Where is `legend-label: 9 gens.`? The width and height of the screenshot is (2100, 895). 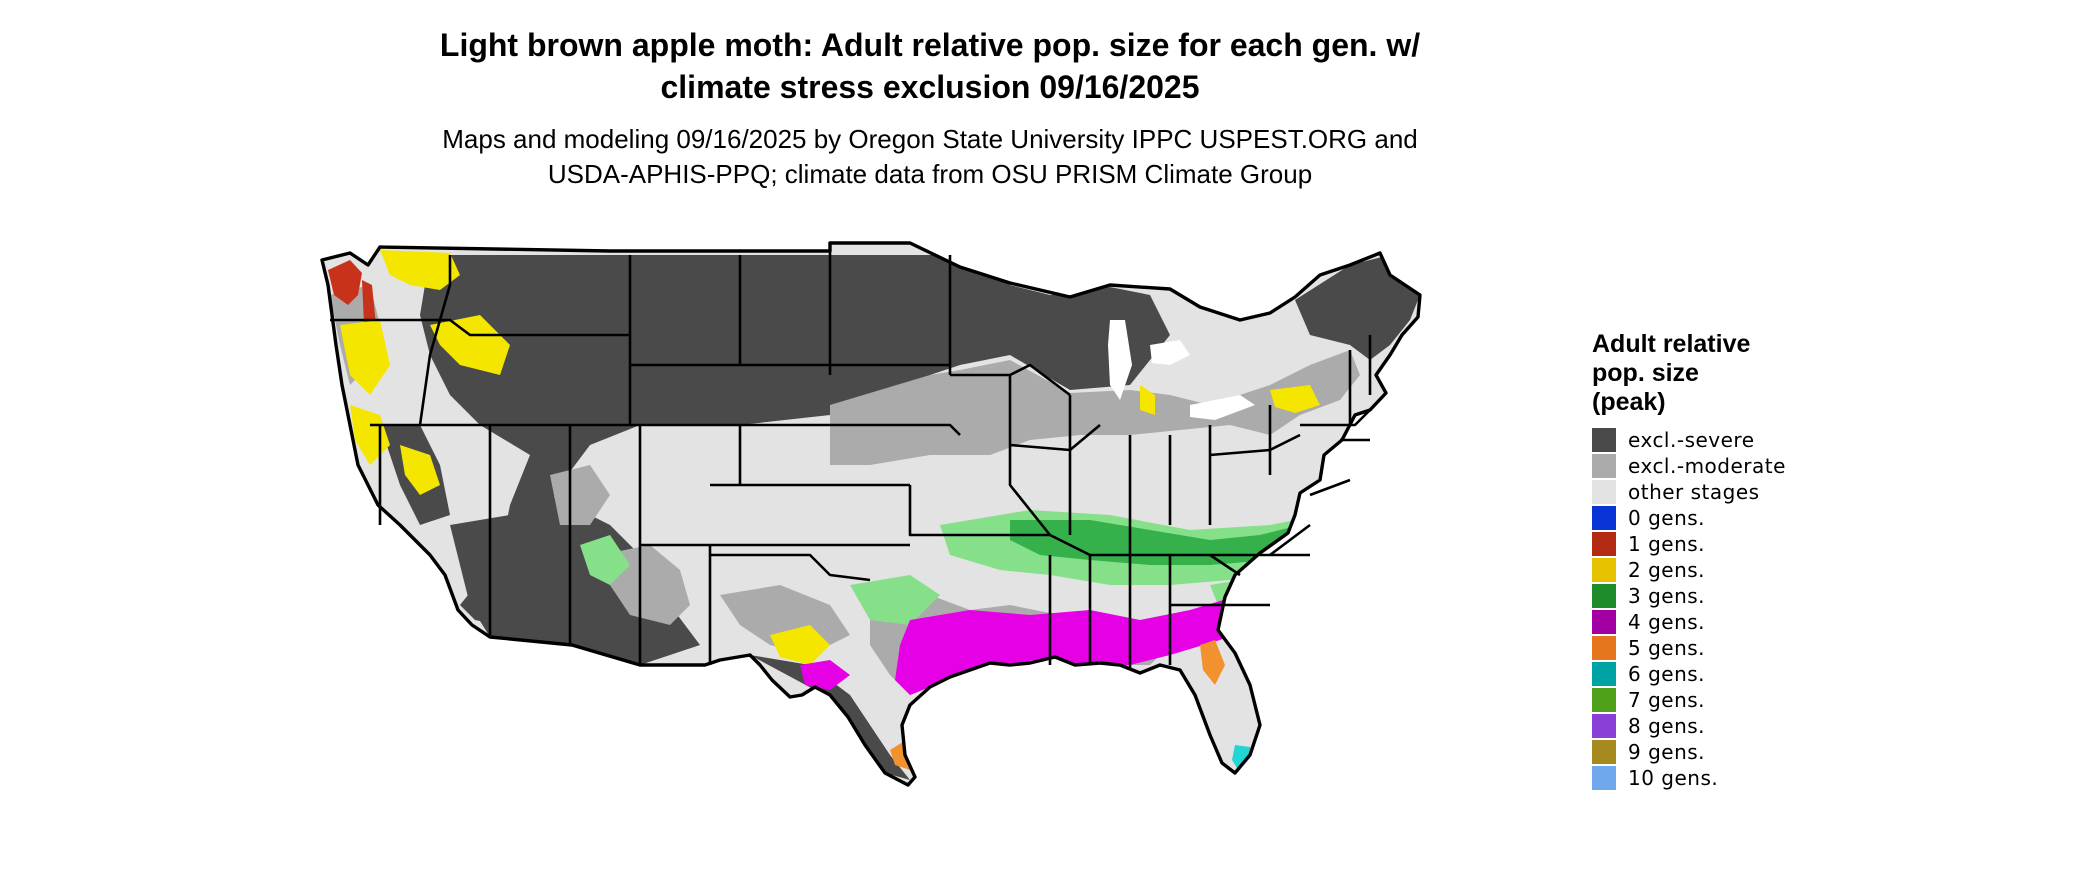
legend-label: 9 gens. is located at coordinates (1667, 752).